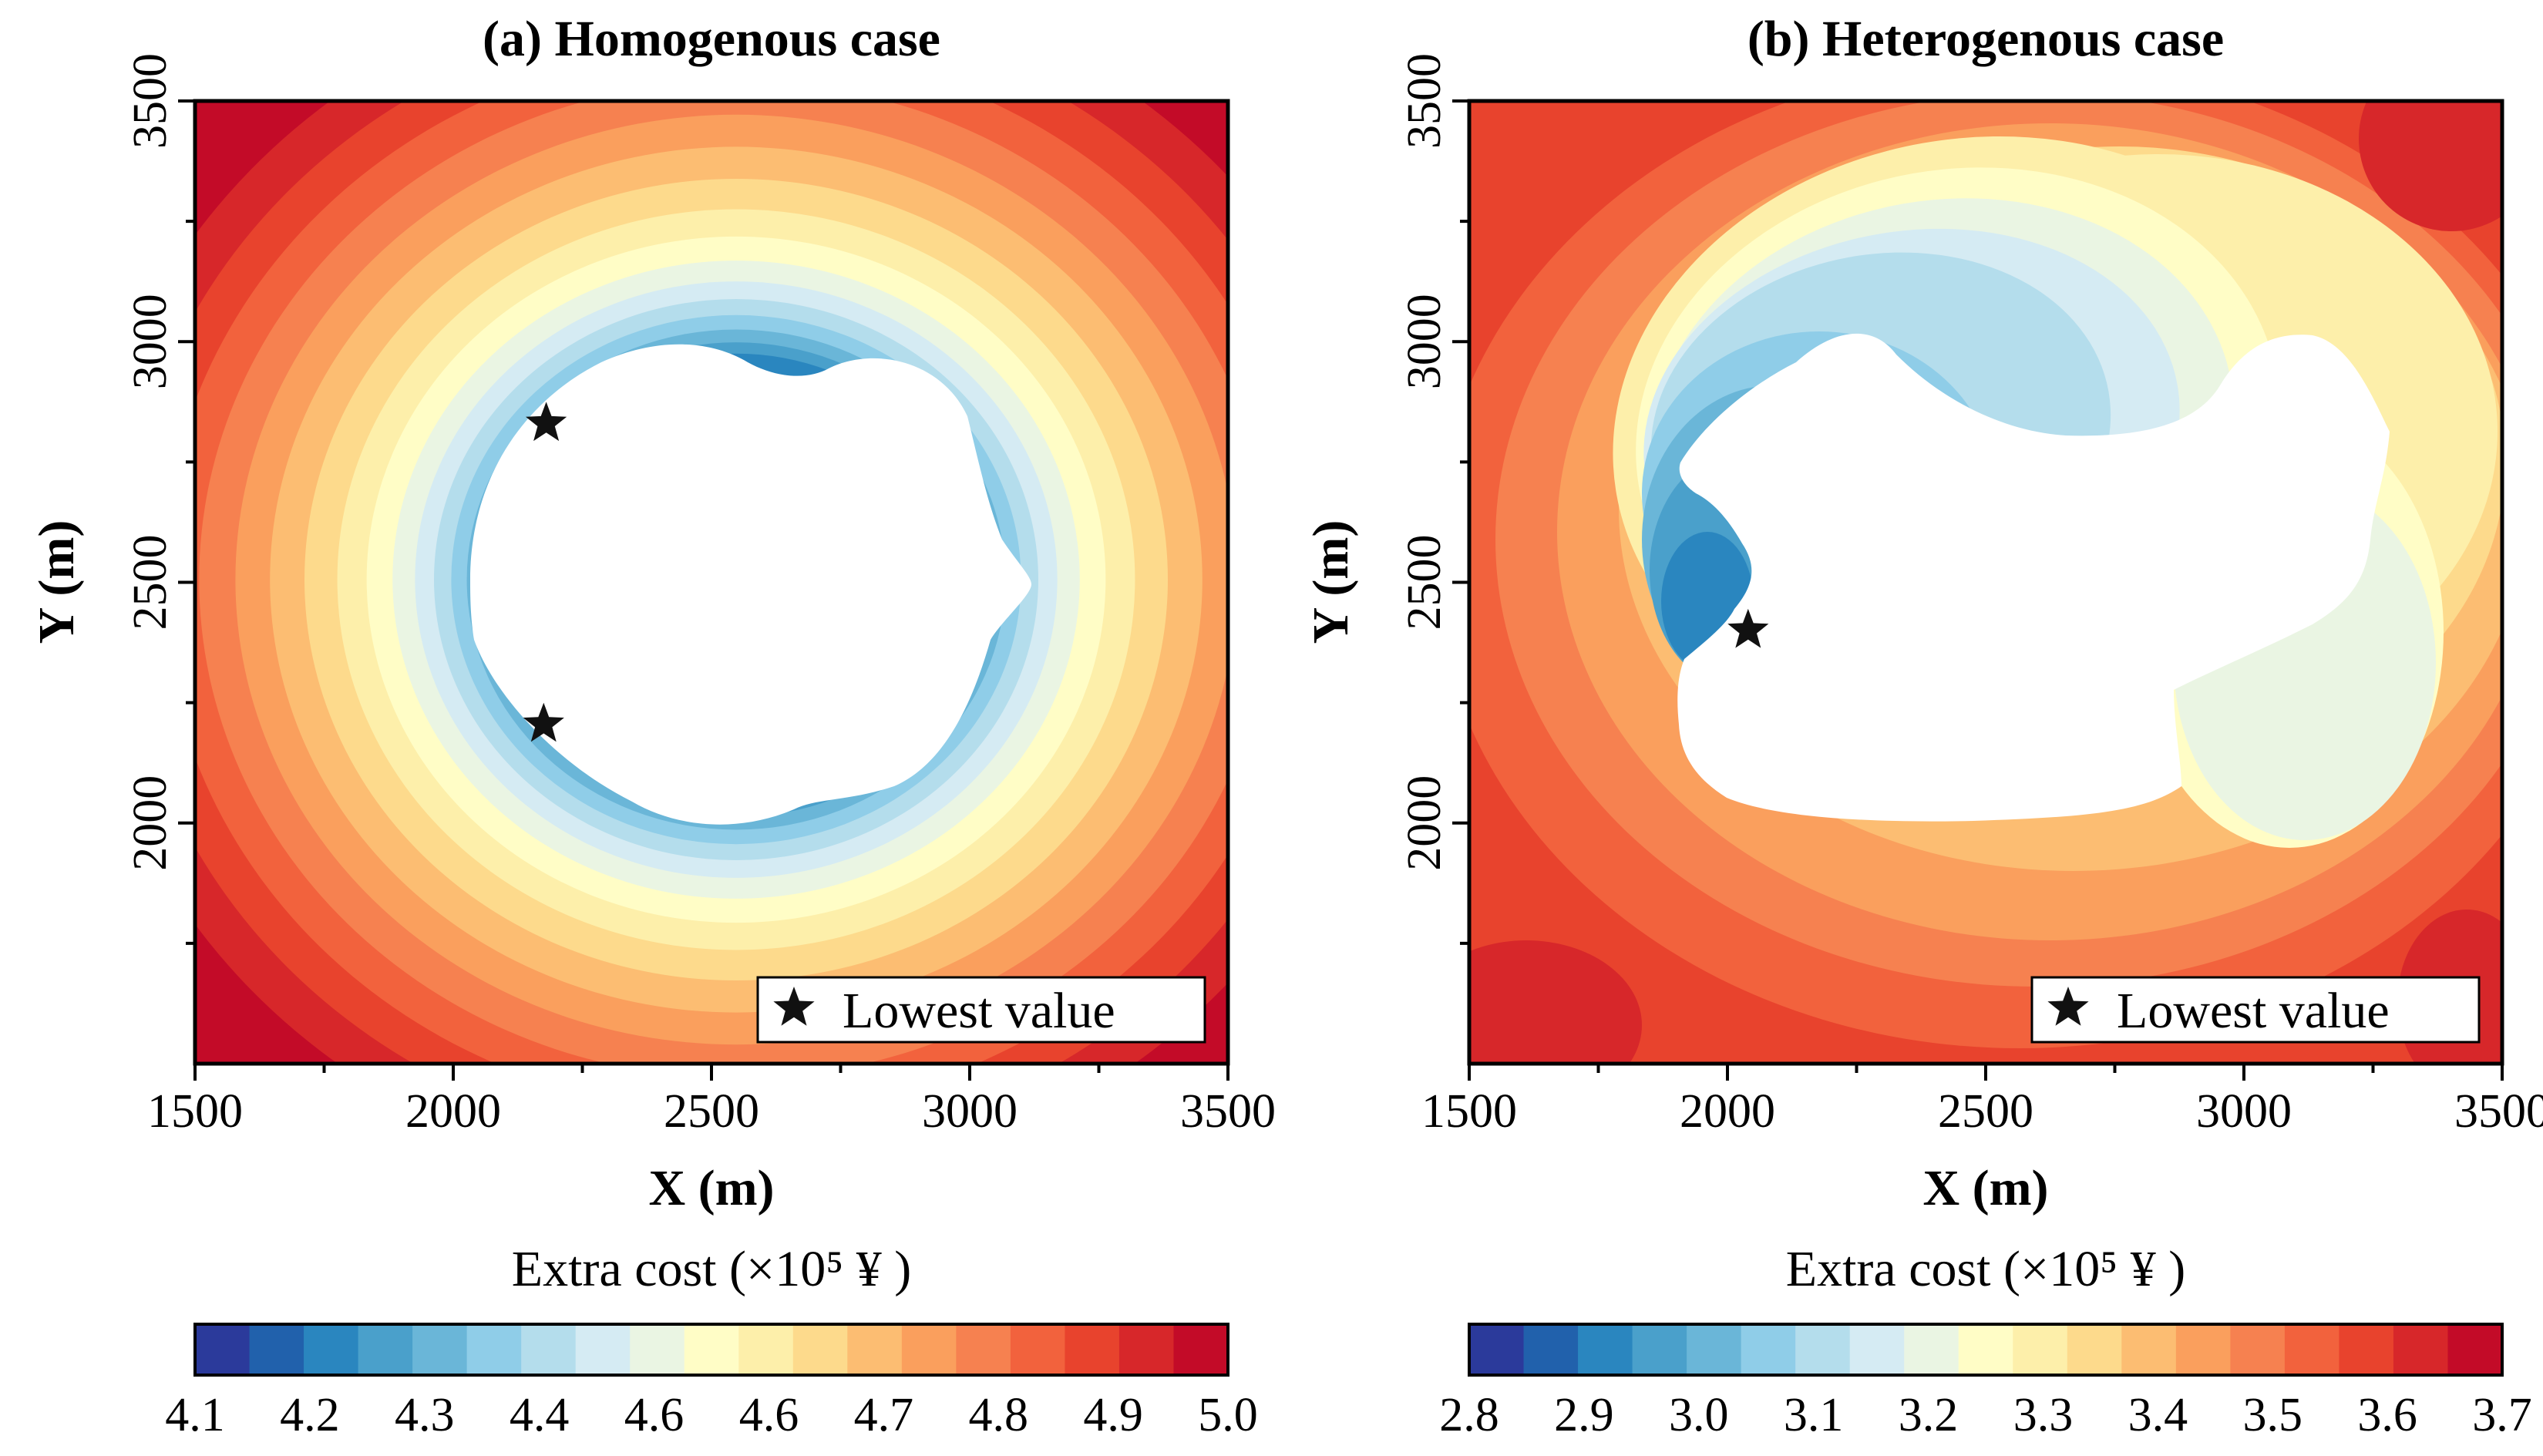 This screenshot has width=2543, height=1456. Describe the element at coordinates (425, 1415) in the screenshot. I see `colorbar-tick-label: 4.3` at that location.